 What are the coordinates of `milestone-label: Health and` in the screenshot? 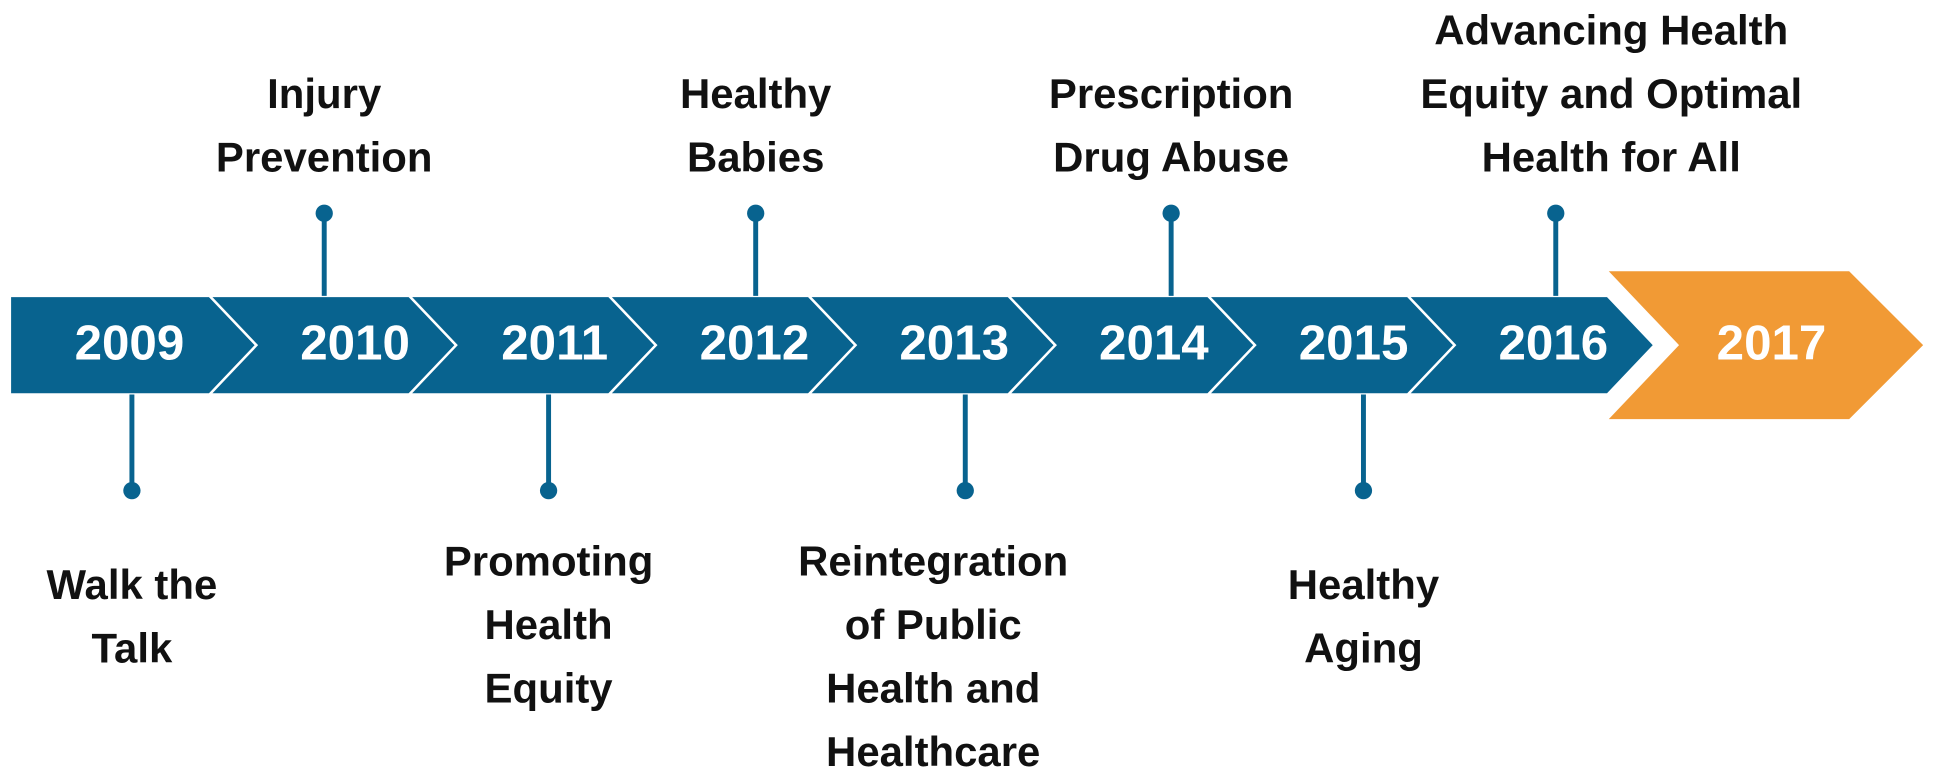 It's located at (933, 688).